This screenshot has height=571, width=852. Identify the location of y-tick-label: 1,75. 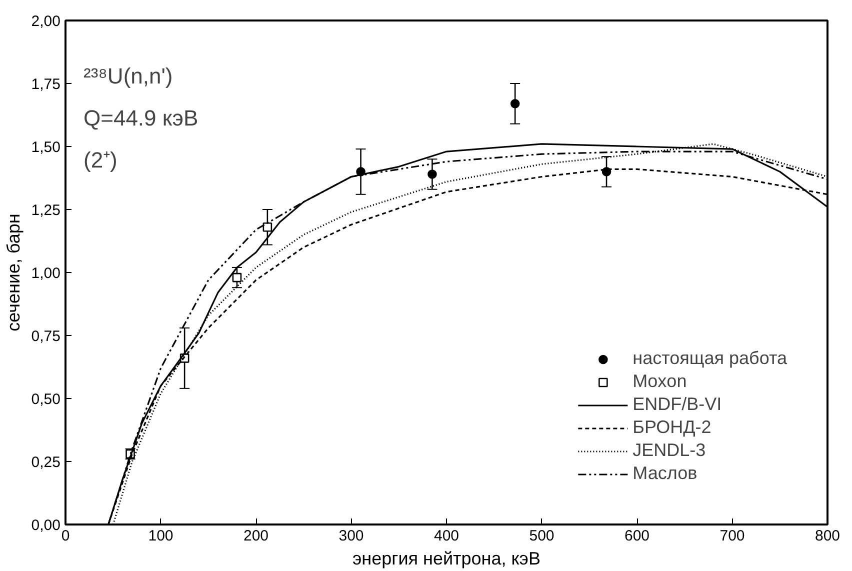
(46, 84).